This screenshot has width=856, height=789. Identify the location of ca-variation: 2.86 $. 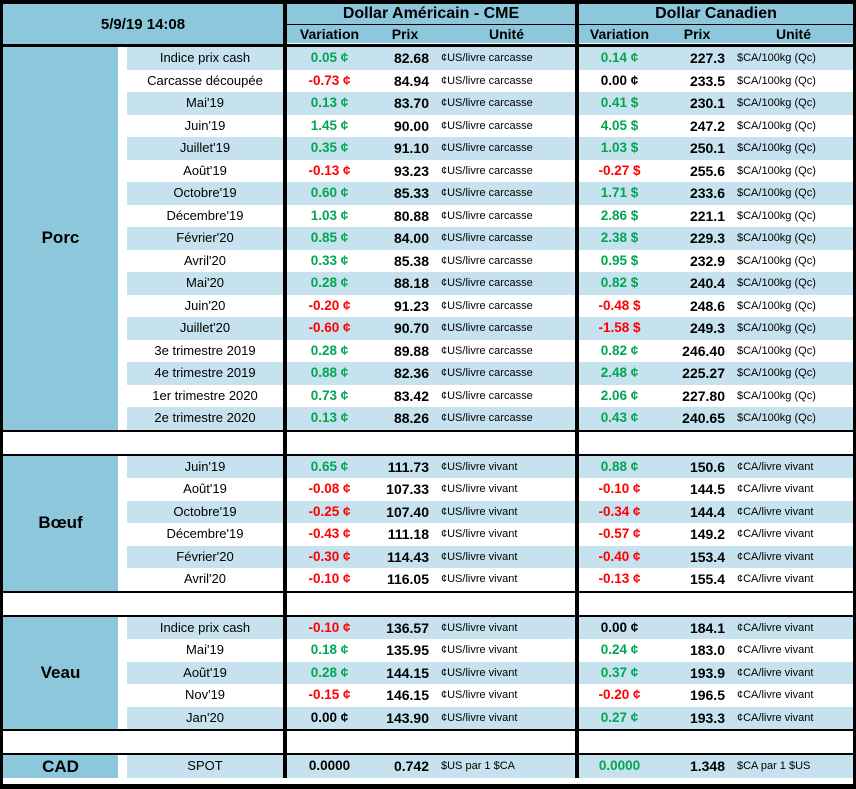
(619, 215).